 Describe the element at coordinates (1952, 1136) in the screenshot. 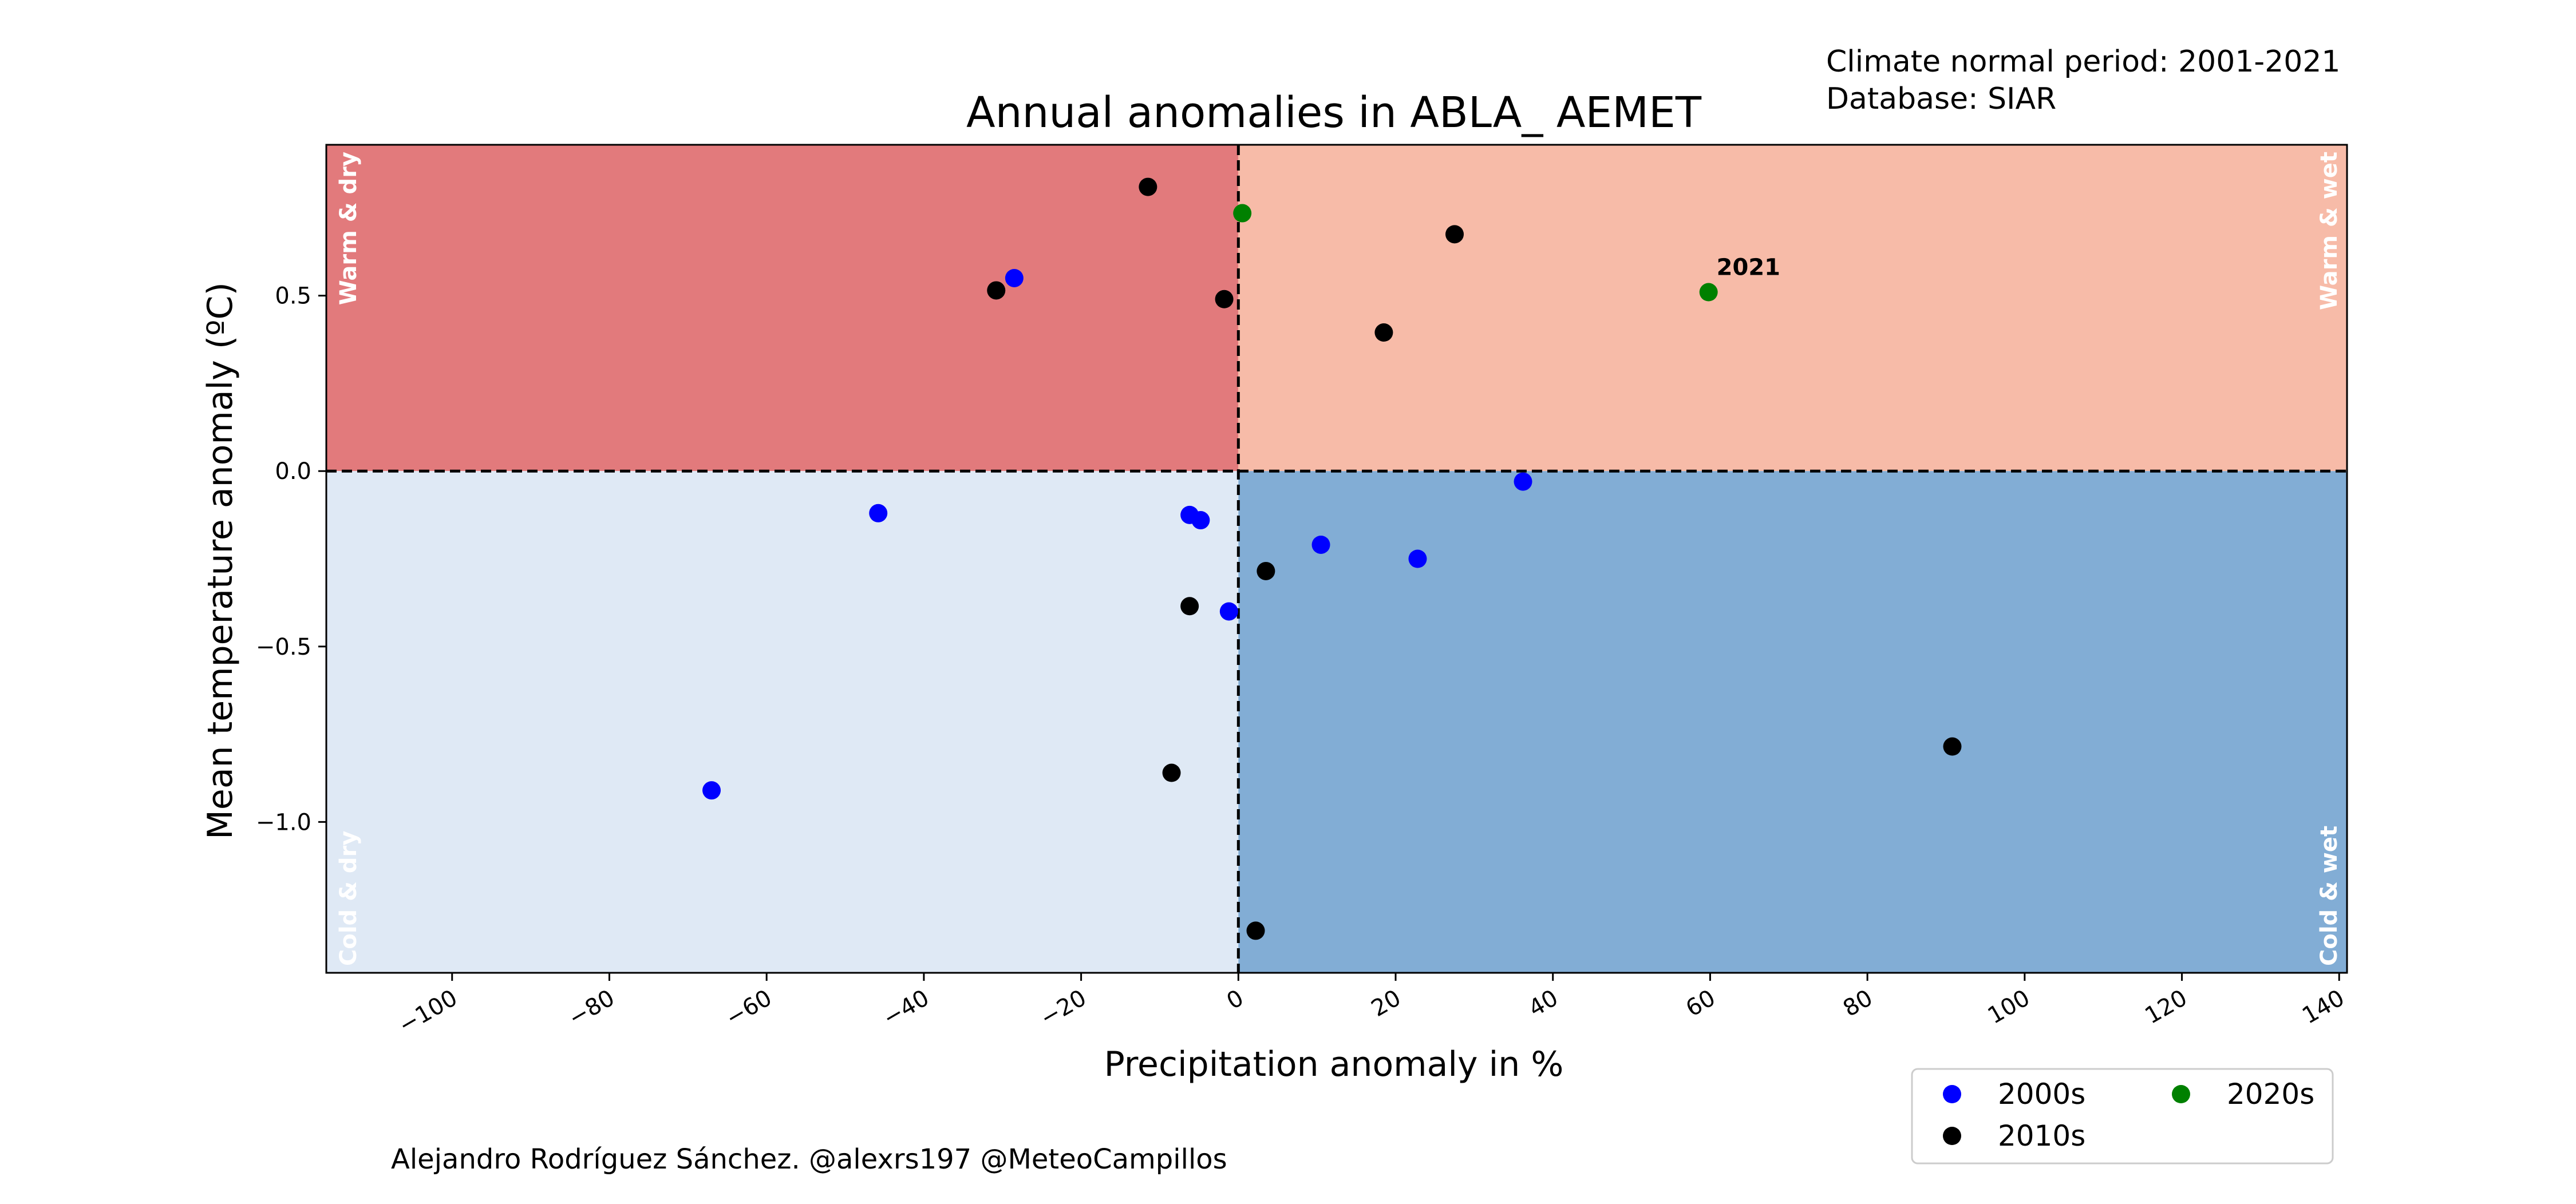

I see `legend-marker-2010s` at that location.